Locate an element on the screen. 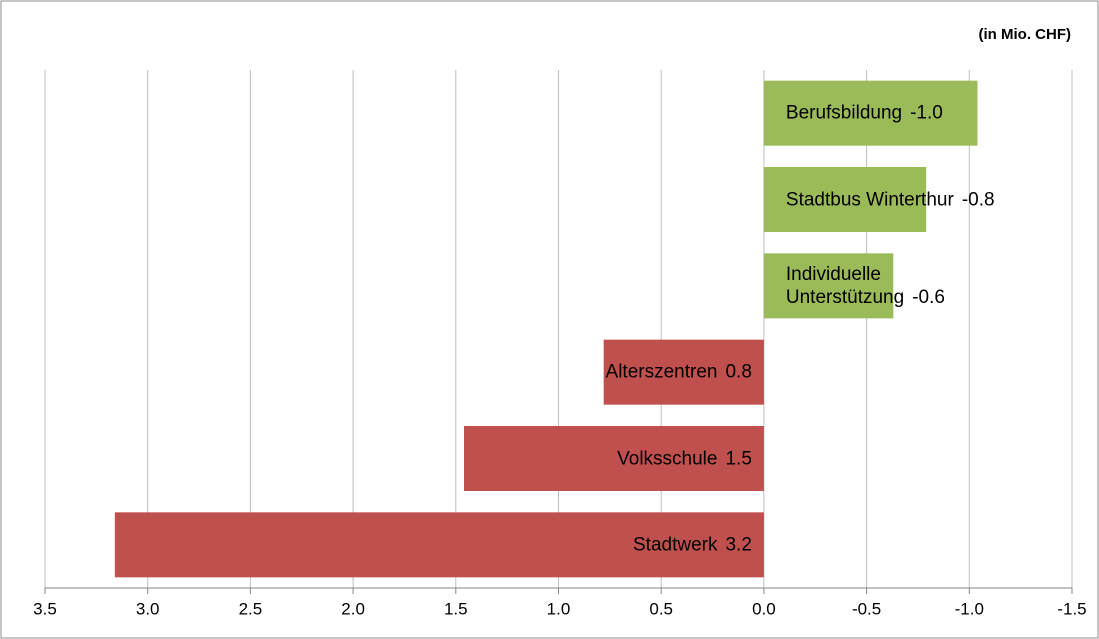 The image size is (1099, 639). value-label: 3.2 is located at coordinates (738, 545).